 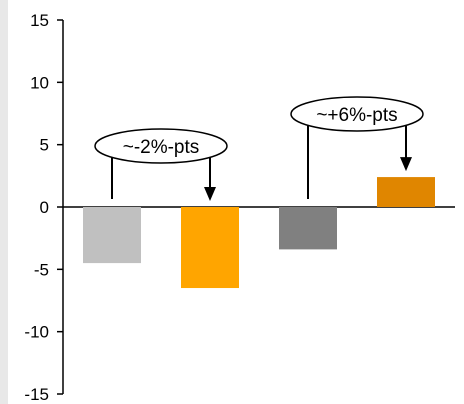 I want to click on annotation-label: ~-2%-pts, so click(x=161, y=147).